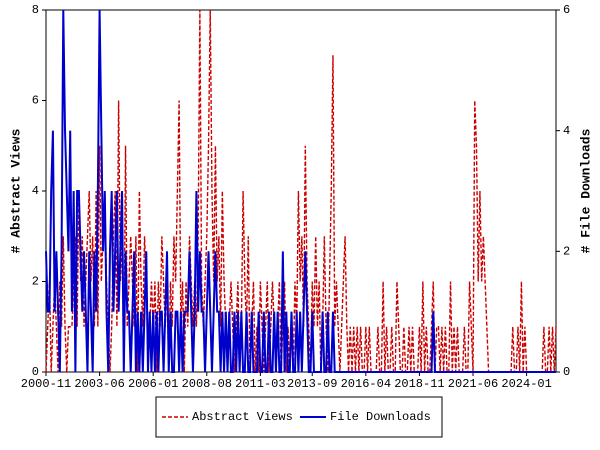 This screenshot has width=600, height=450. I want to click on y-tick-label: 0, so click(35, 372).